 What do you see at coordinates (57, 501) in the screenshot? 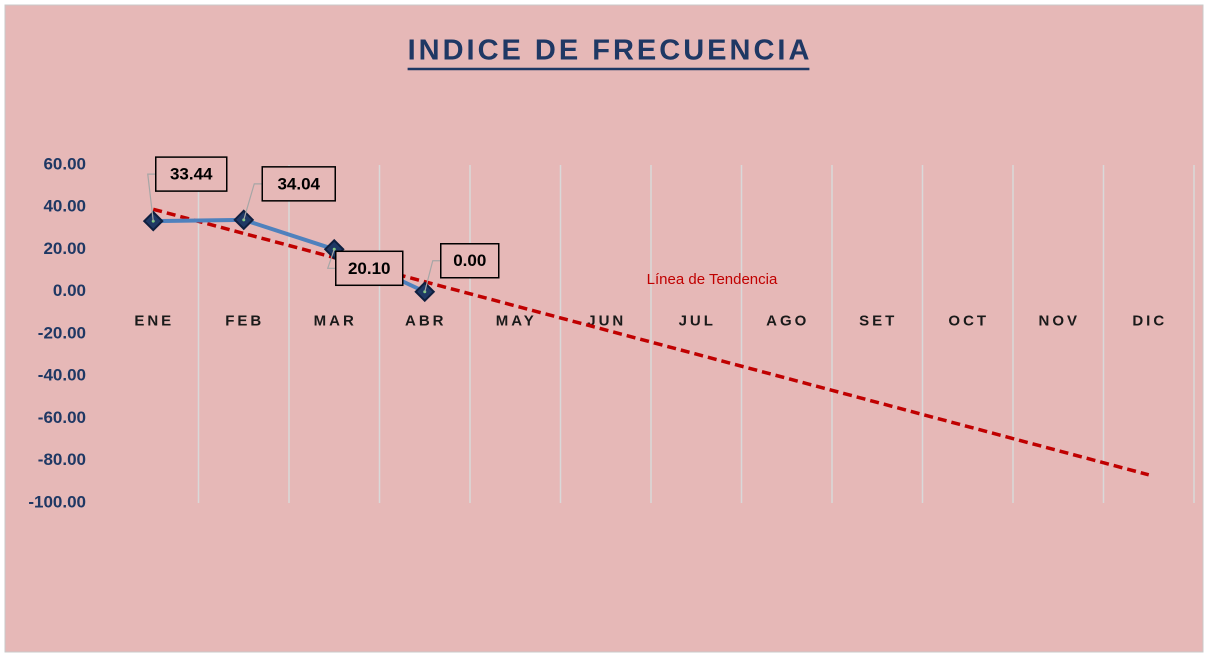
I see `y-tick-label: -100.00` at bounding box center [57, 501].